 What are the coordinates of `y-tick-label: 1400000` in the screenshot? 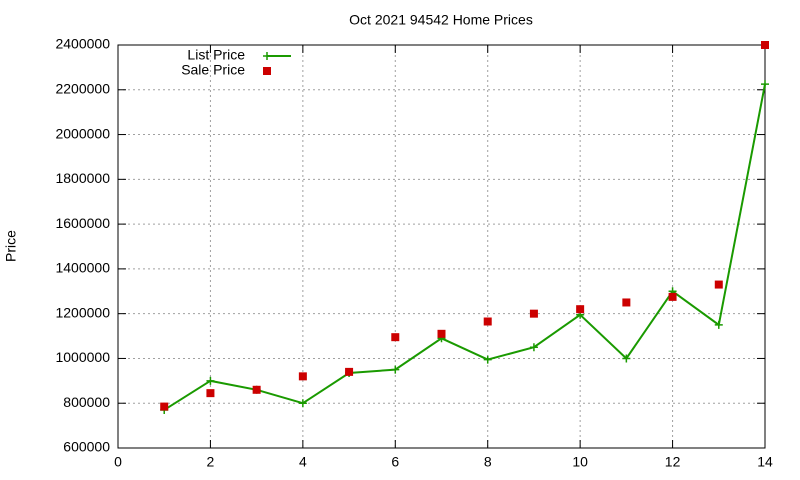 It's located at (82, 268).